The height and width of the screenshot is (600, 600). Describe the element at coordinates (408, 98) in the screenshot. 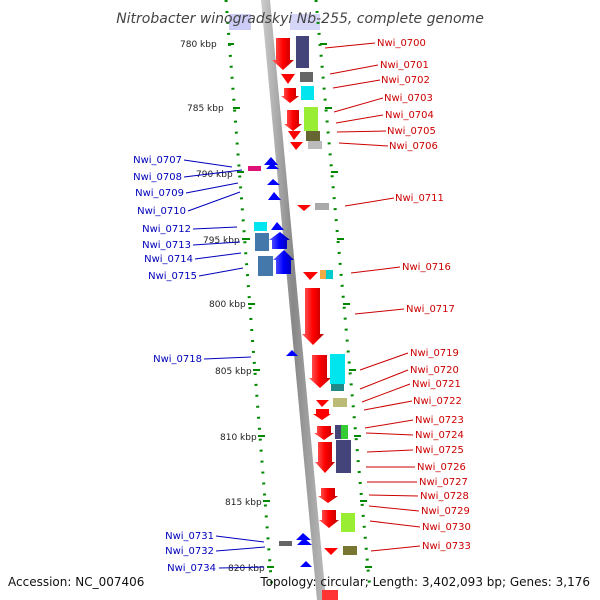

I see `gene-label-right: Nwi_0703` at that location.